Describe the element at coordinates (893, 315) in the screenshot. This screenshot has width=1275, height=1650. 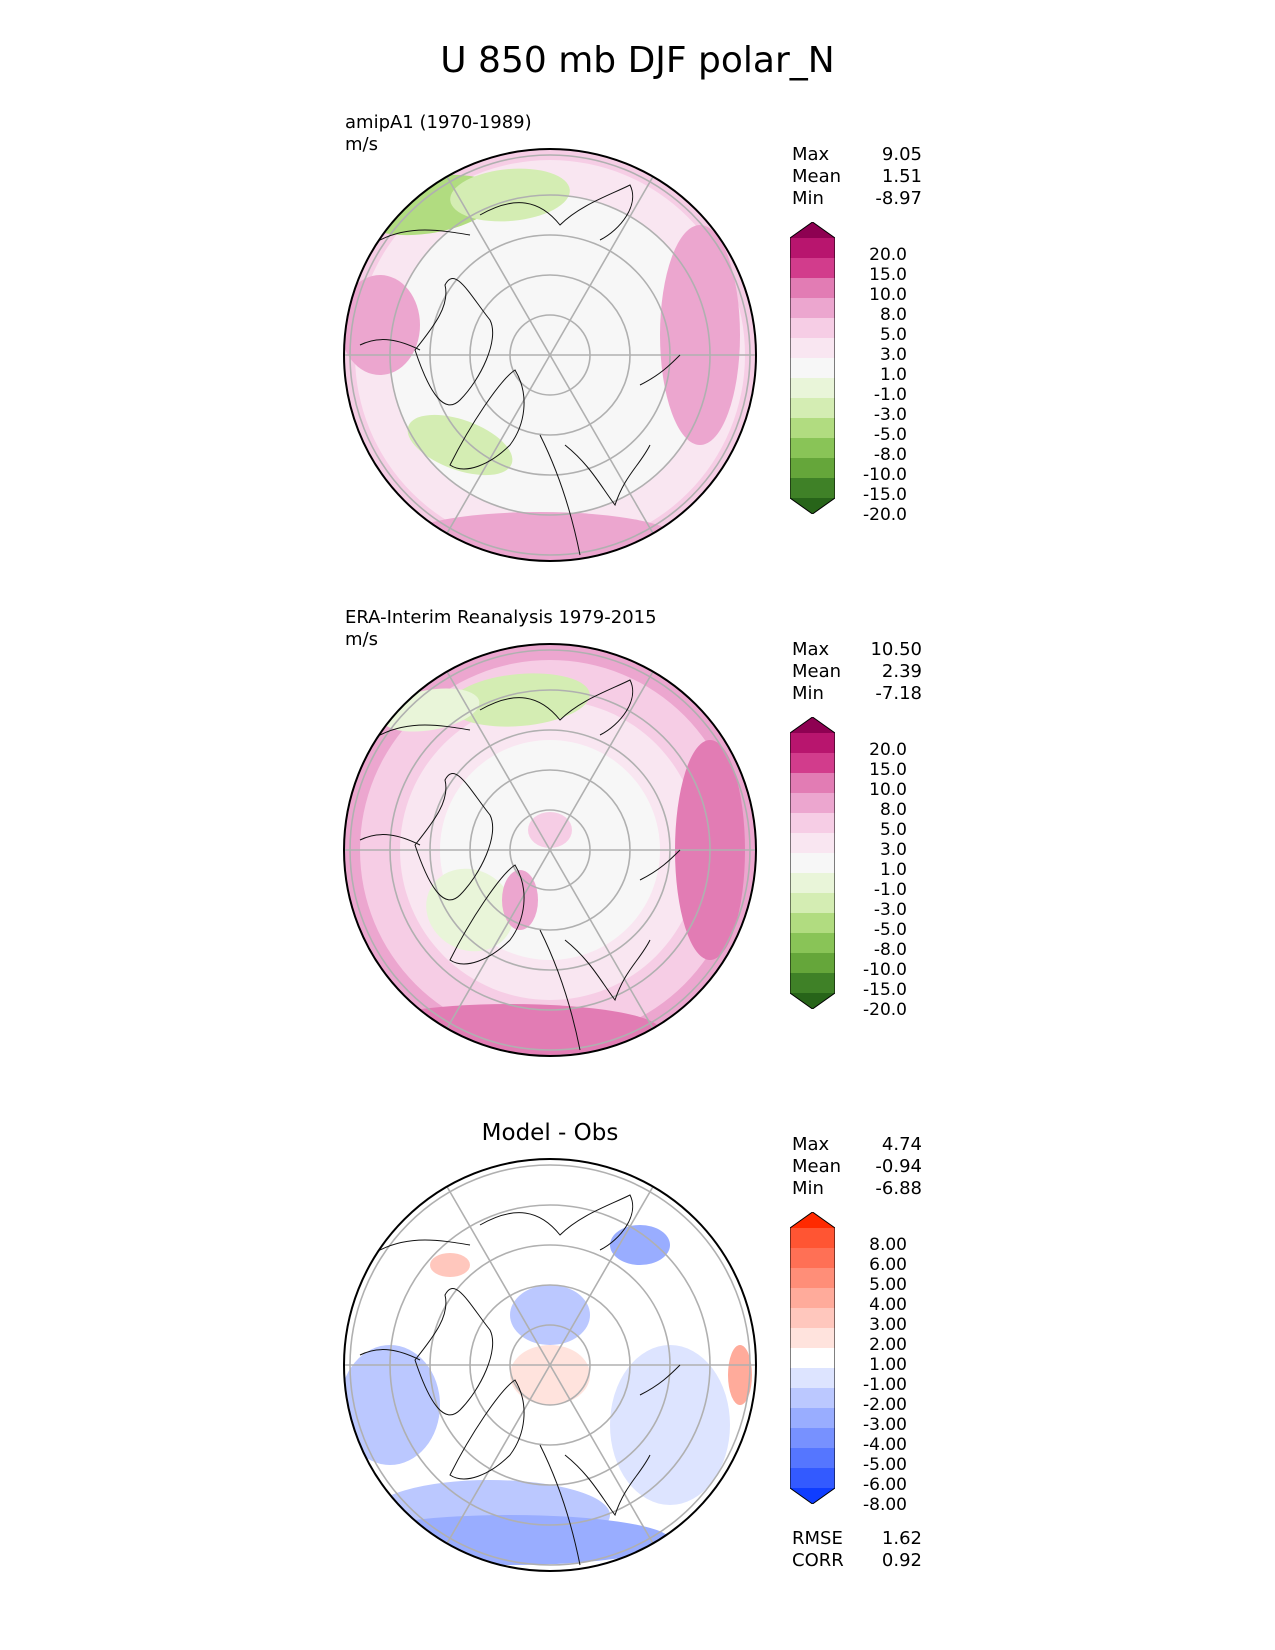
I see `colorbar-tick-label: 8.0` at that location.